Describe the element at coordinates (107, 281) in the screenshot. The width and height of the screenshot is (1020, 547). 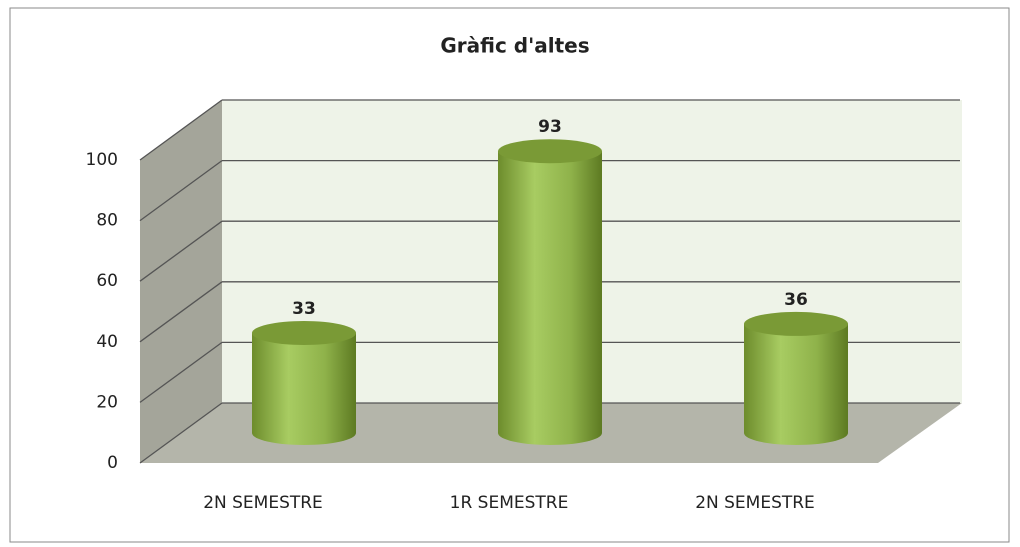
I see `y-tick-label: 60` at that location.